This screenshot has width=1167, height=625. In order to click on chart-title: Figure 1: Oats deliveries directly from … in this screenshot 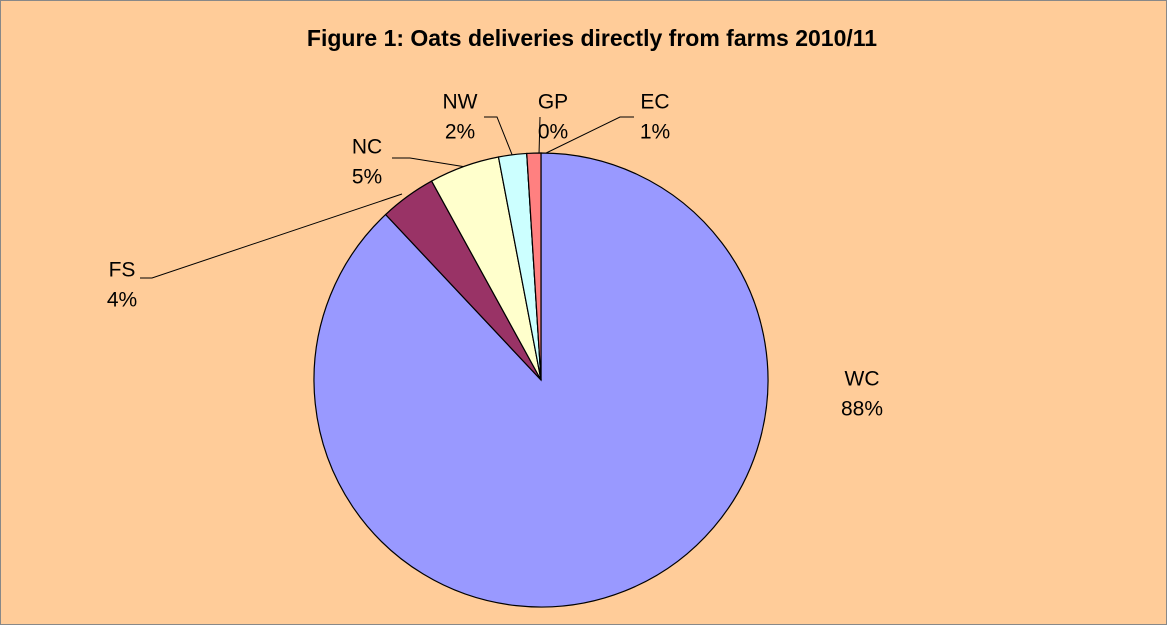, I will do `click(592, 38)`.